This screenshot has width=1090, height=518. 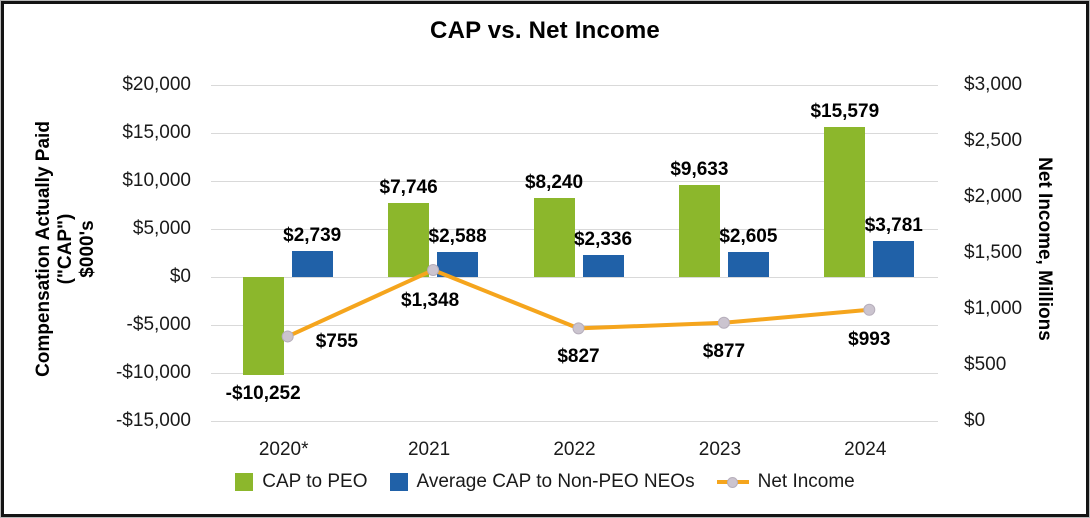 What do you see at coordinates (457, 237) in the screenshot?
I see `bar-value-label: $2,588` at bounding box center [457, 237].